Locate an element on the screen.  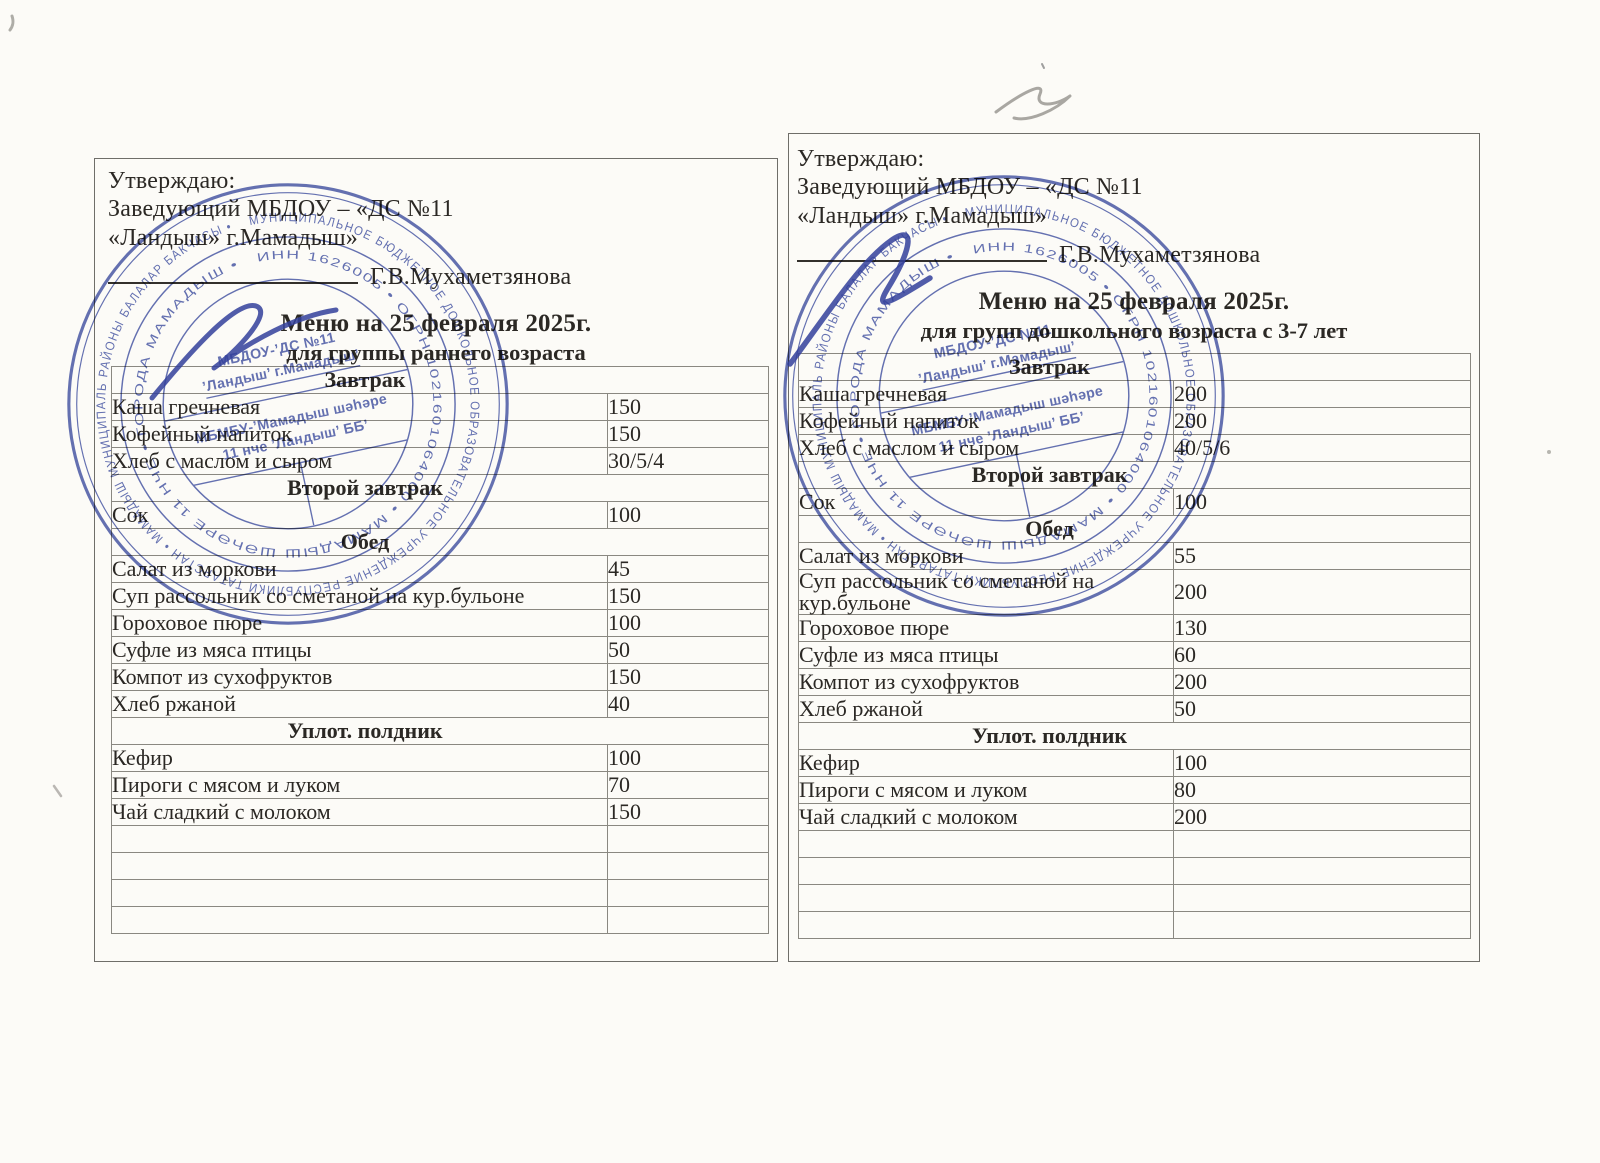
section-header-row: Второй завтрак is located at coordinates (440, 488).